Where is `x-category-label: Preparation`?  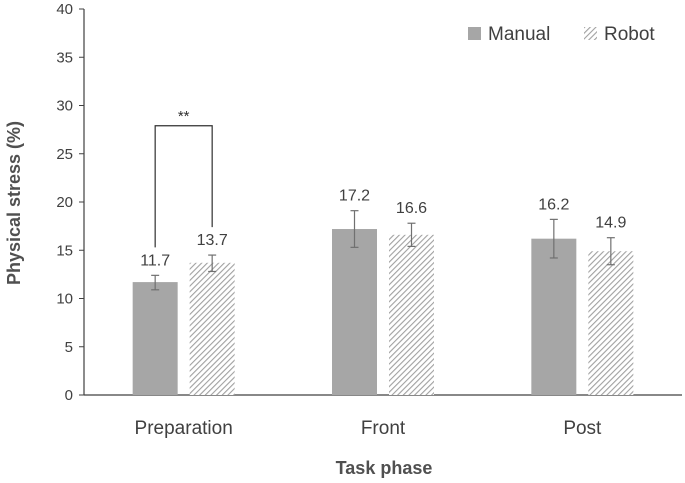 x-category-label: Preparation is located at coordinates (184, 428).